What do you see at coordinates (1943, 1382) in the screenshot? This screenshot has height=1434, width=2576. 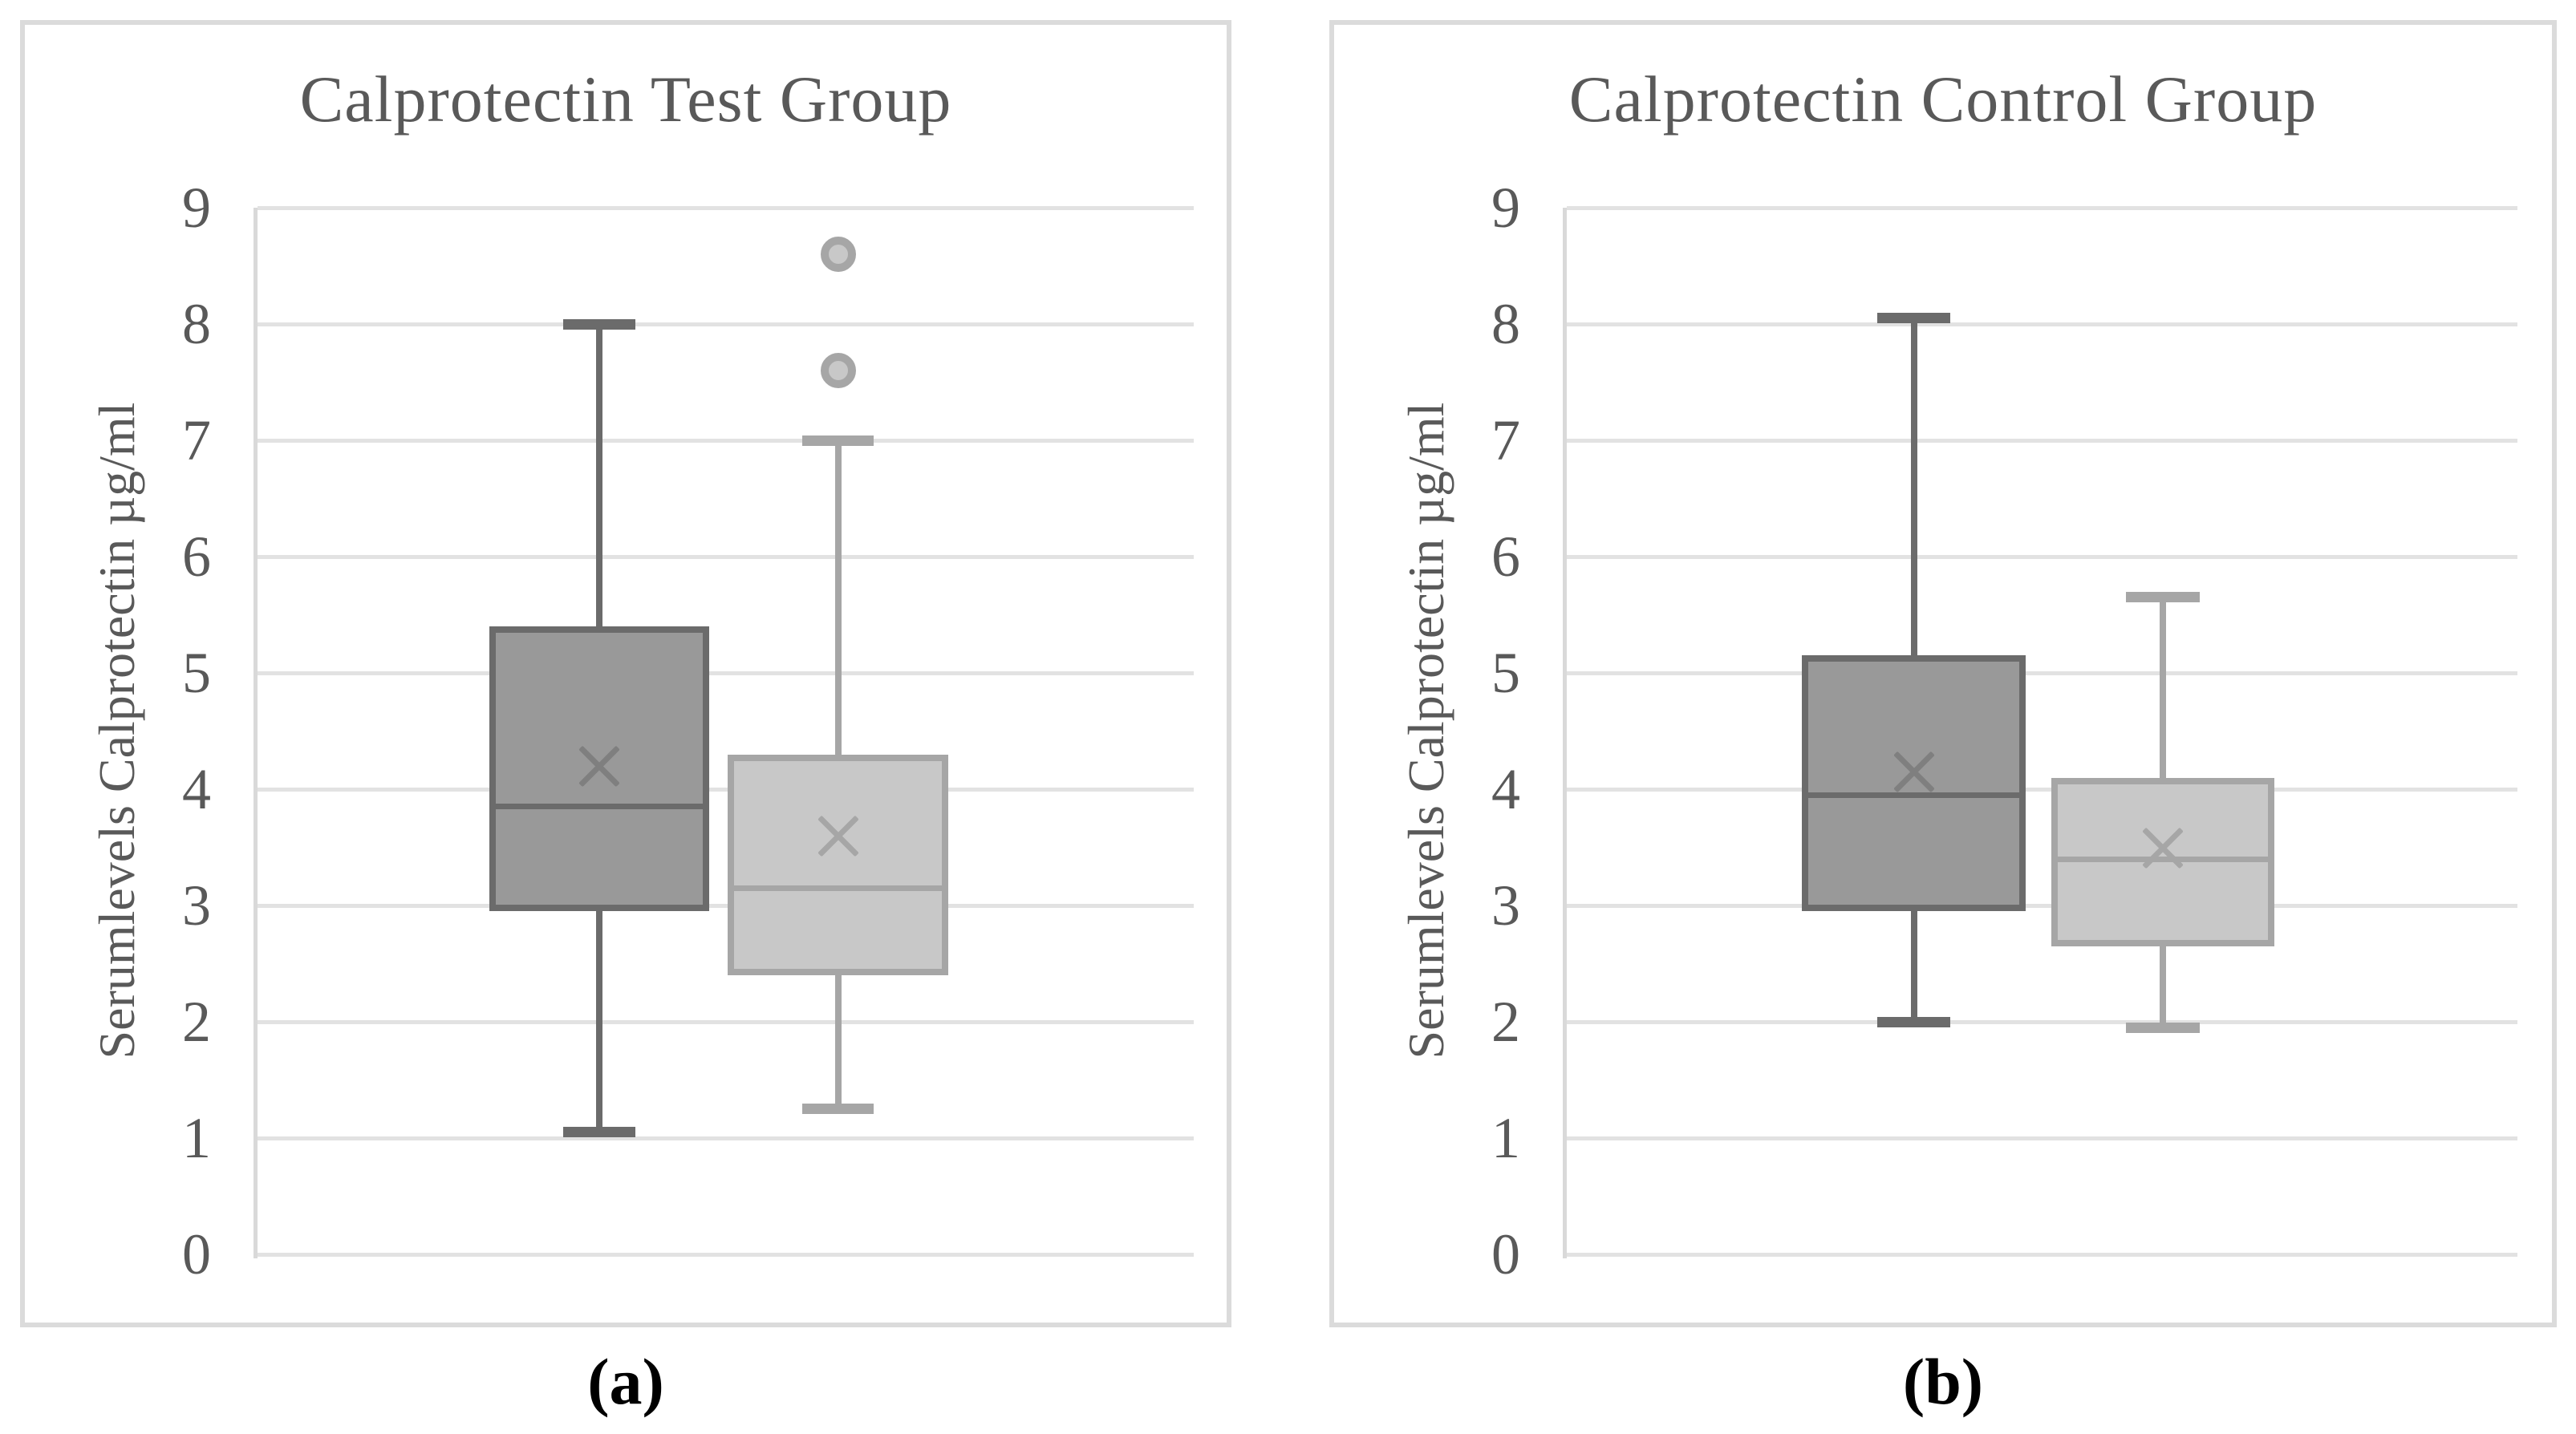 I see `figure-caption-b: (b)` at bounding box center [1943, 1382].